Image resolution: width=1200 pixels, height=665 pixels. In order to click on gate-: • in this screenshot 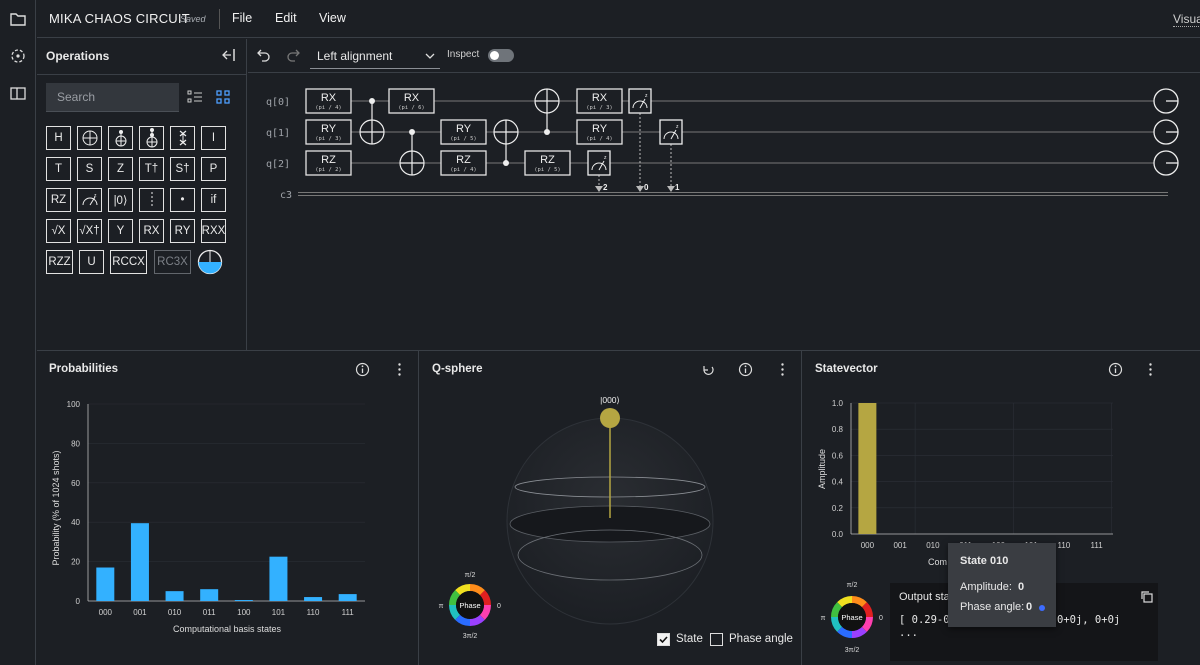, I will do `click(182, 200)`.